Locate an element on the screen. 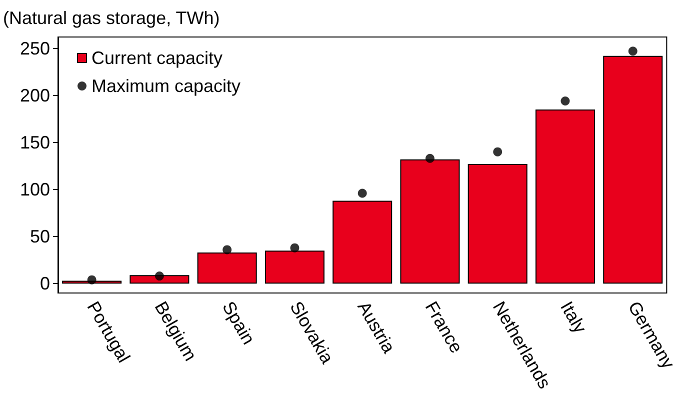  y-axis-title: (Natural gas storage, TWh) is located at coordinates (111, 18).